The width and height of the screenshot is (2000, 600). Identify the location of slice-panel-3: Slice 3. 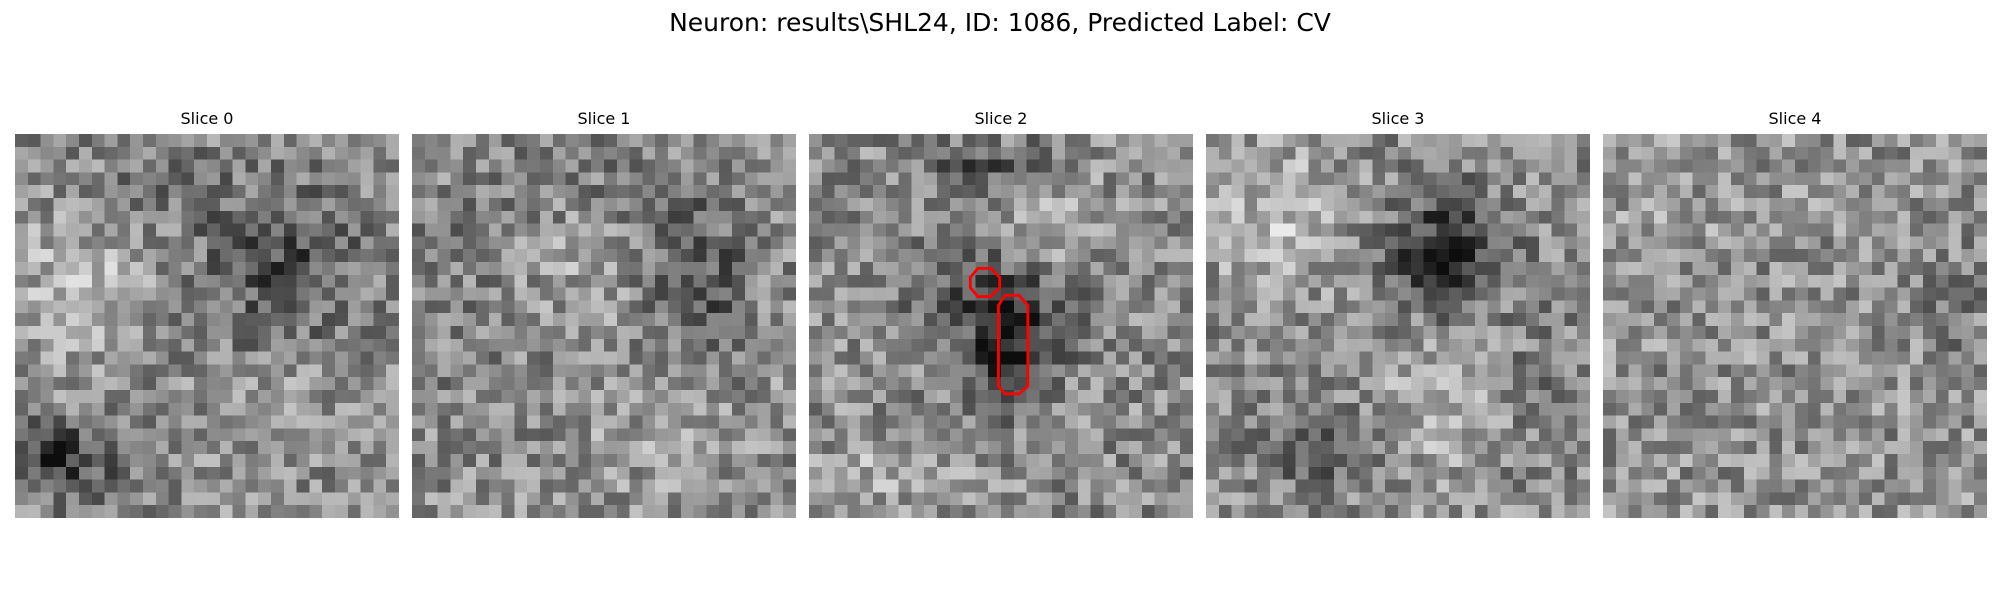
(1398, 313).